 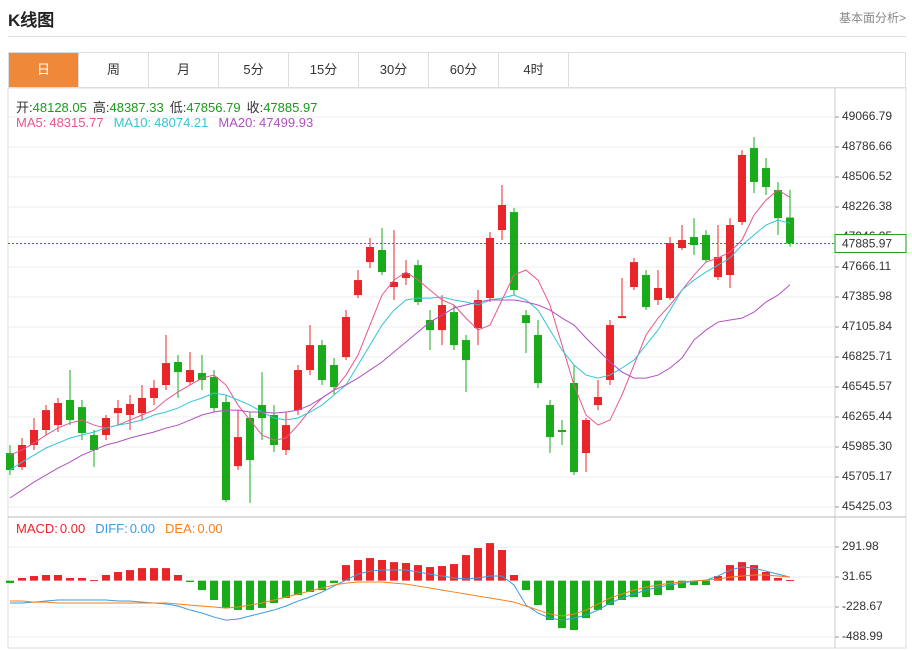 What do you see at coordinates (44, 70) in the screenshot?
I see `tab: 日` at bounding box center [44, 70].